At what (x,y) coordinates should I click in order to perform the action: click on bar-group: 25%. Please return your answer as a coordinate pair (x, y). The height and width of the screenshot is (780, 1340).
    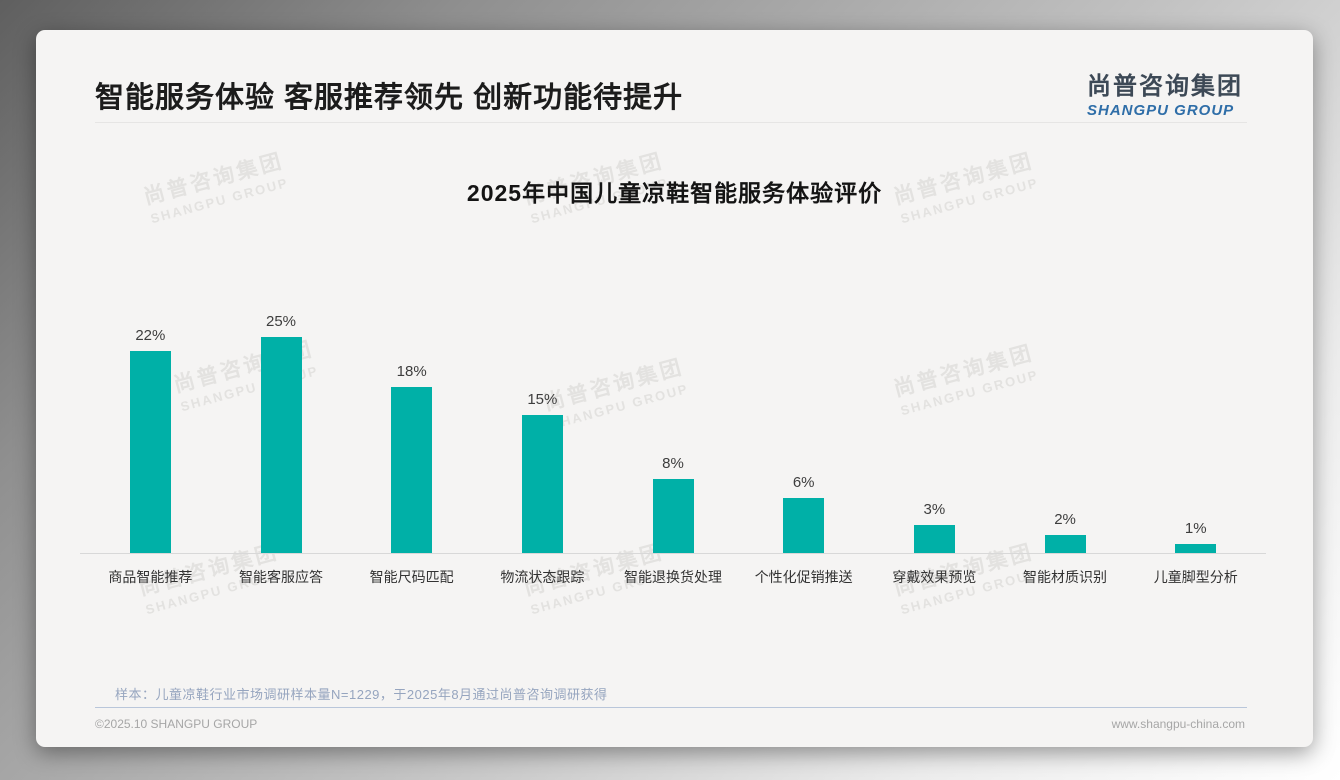
    Looking at the image, I should click on (281, 433).